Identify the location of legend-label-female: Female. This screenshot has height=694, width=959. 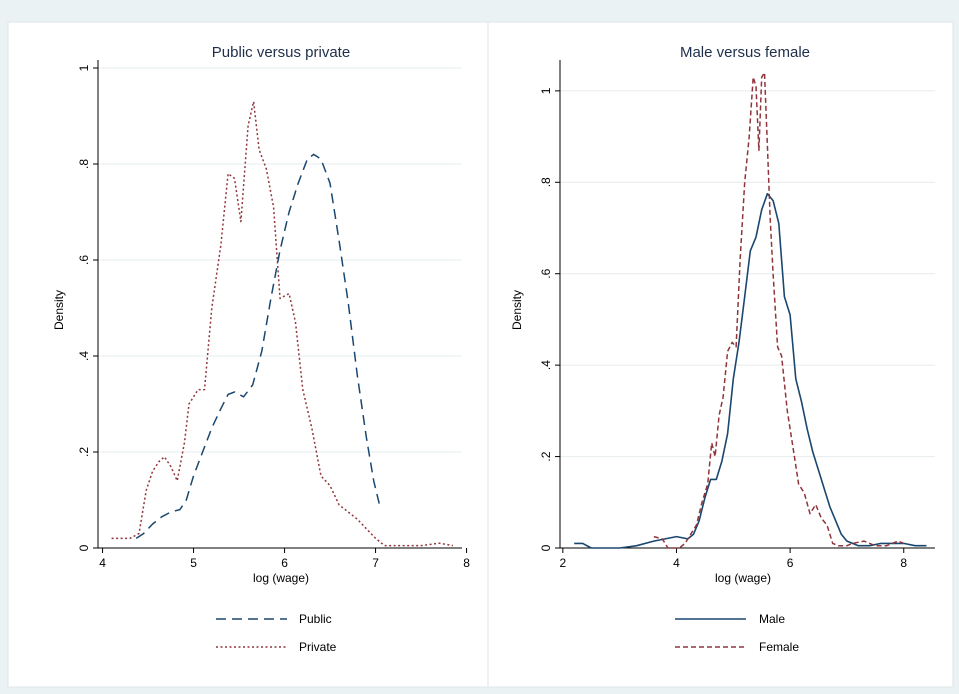
(779, 647).